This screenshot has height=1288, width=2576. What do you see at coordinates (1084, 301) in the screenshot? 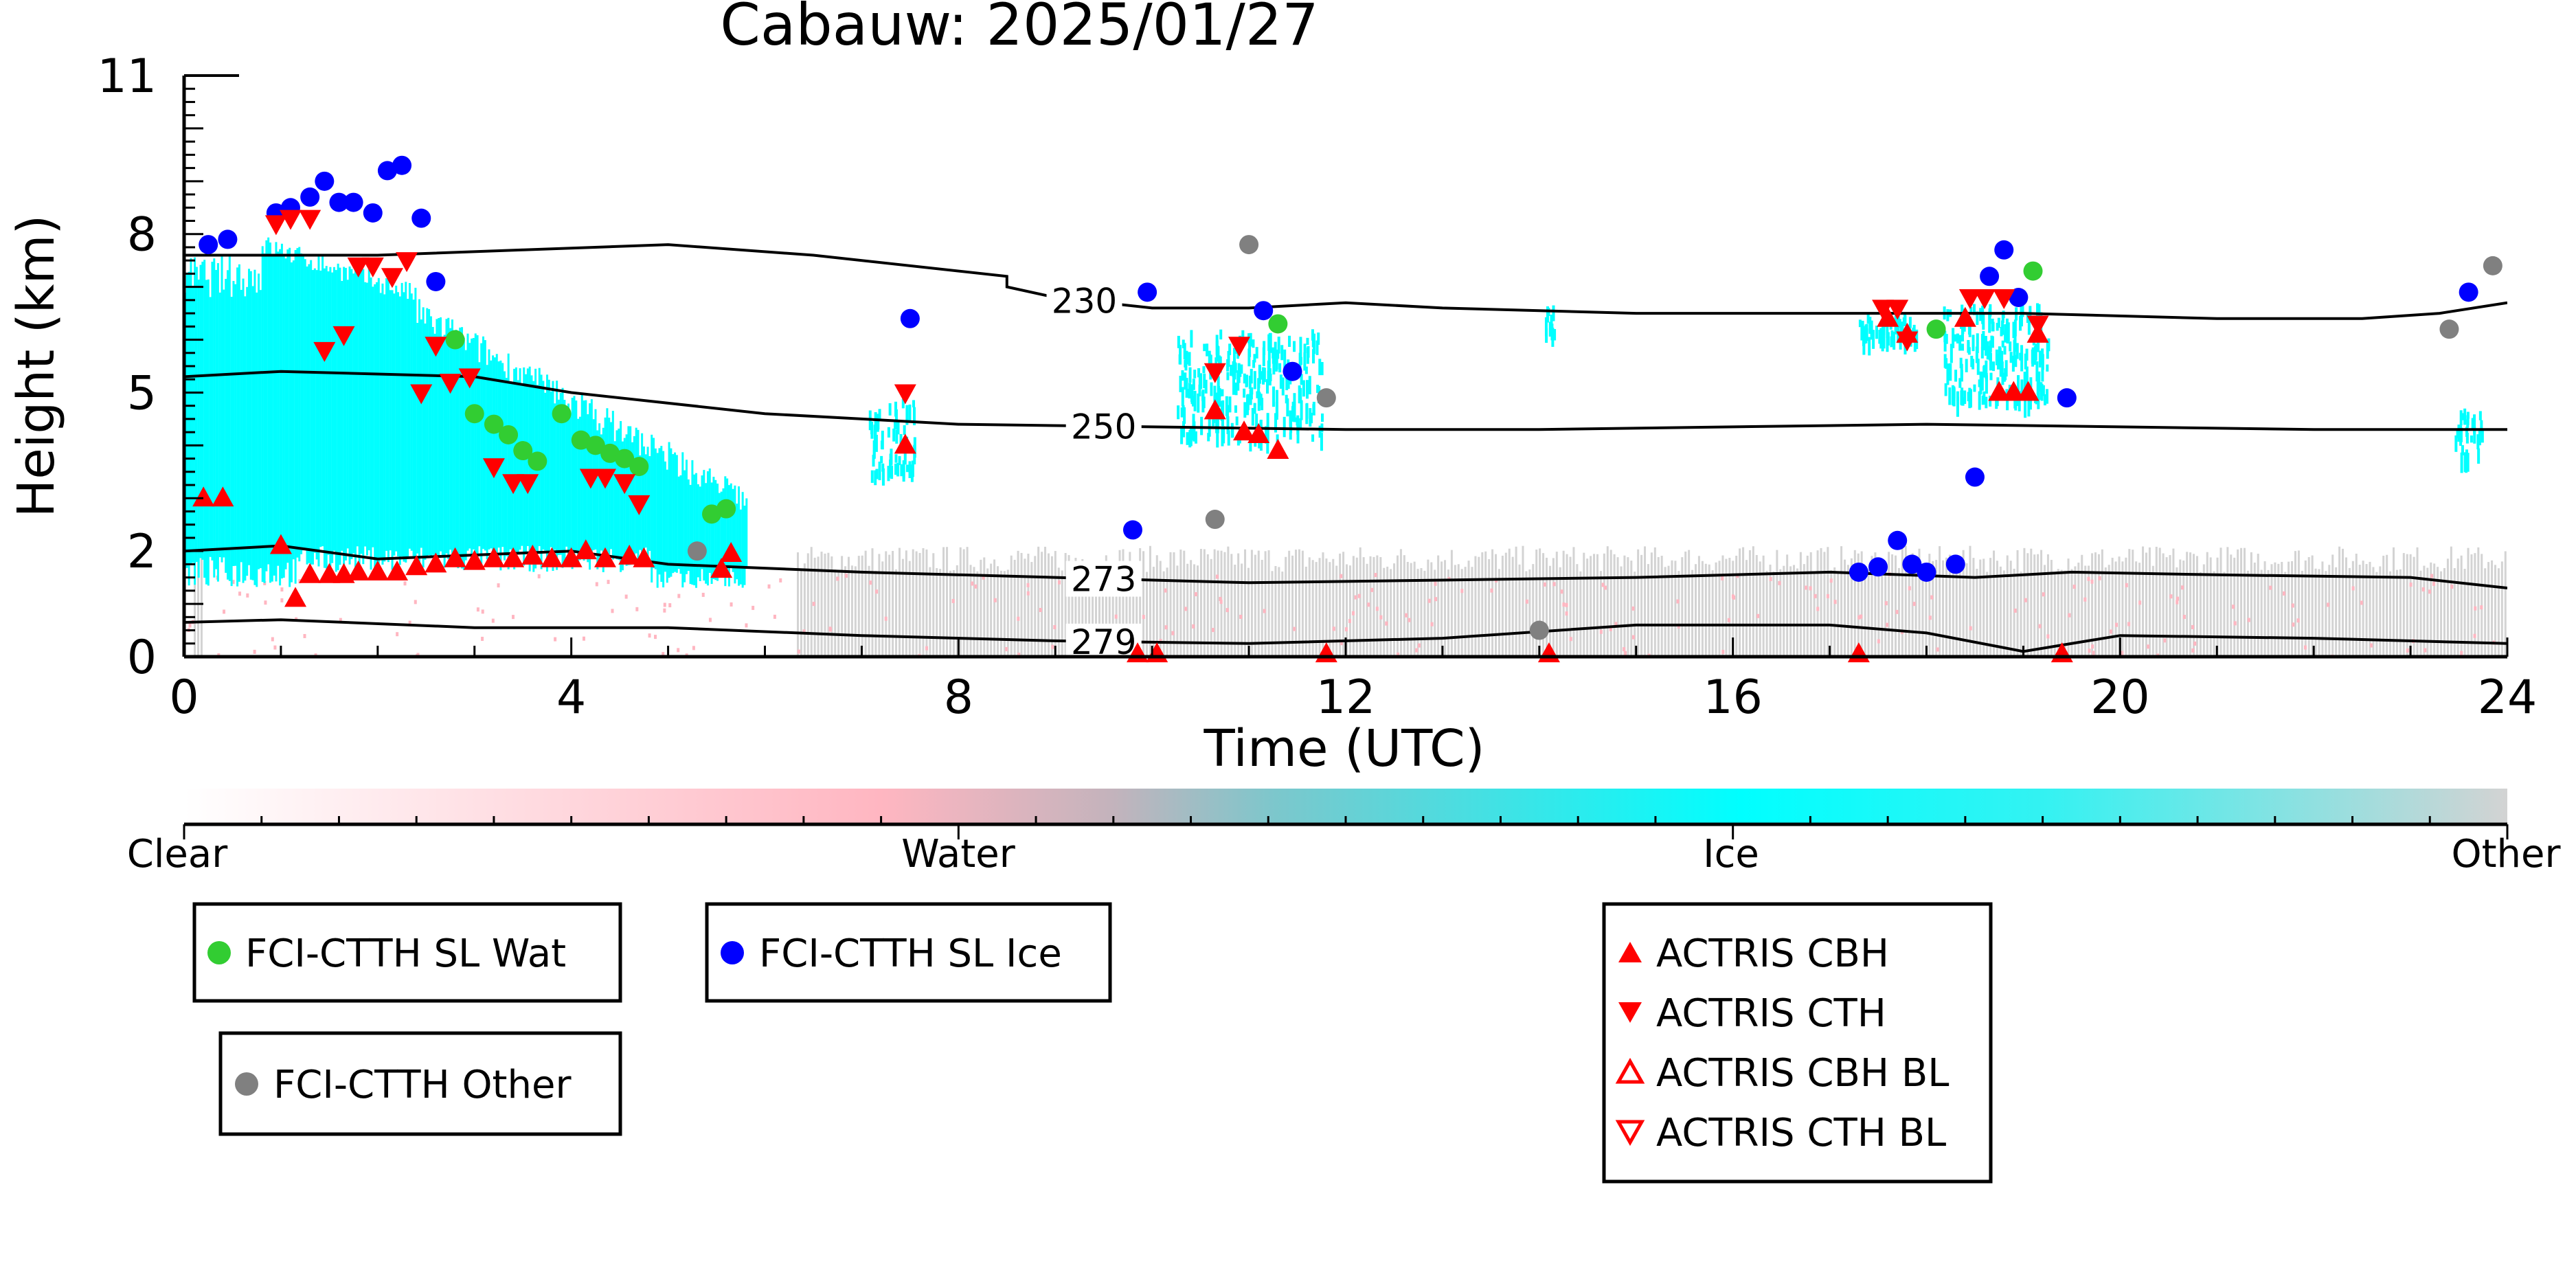
I see `isotherm-label-230: 230` at bounding box center [1084, 301].